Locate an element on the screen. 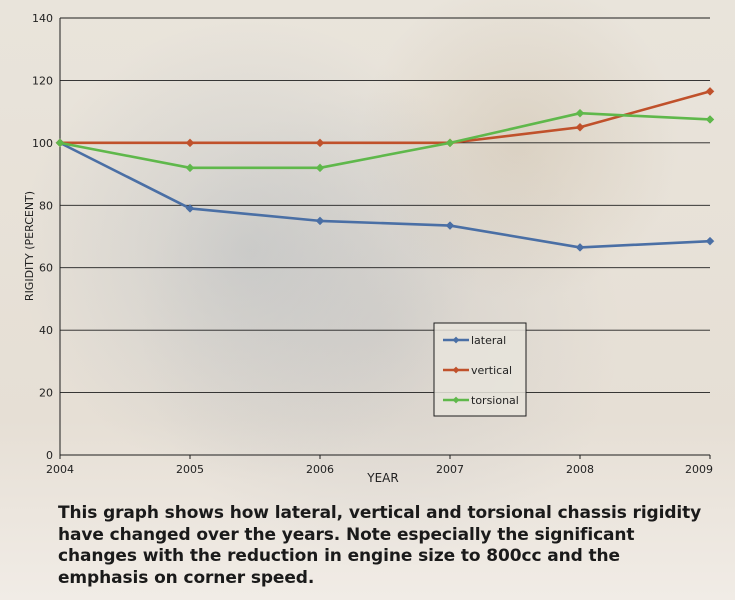 The image size is (735, 600). x-tick-label: 2008 is located at coordinates (580, 469).